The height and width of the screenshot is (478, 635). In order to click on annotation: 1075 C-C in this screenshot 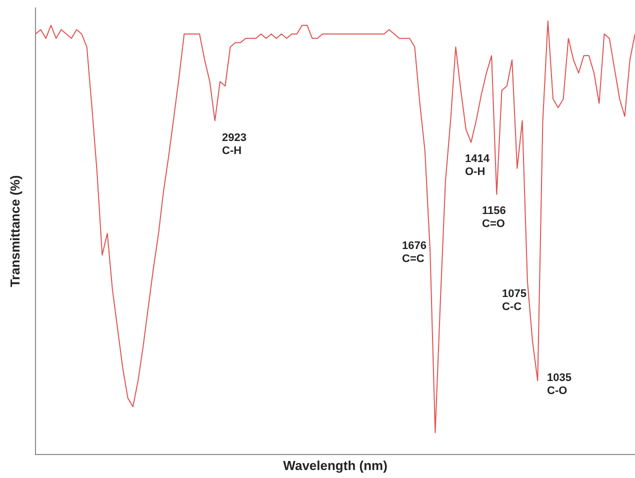, I will do `click(514, 301)`.